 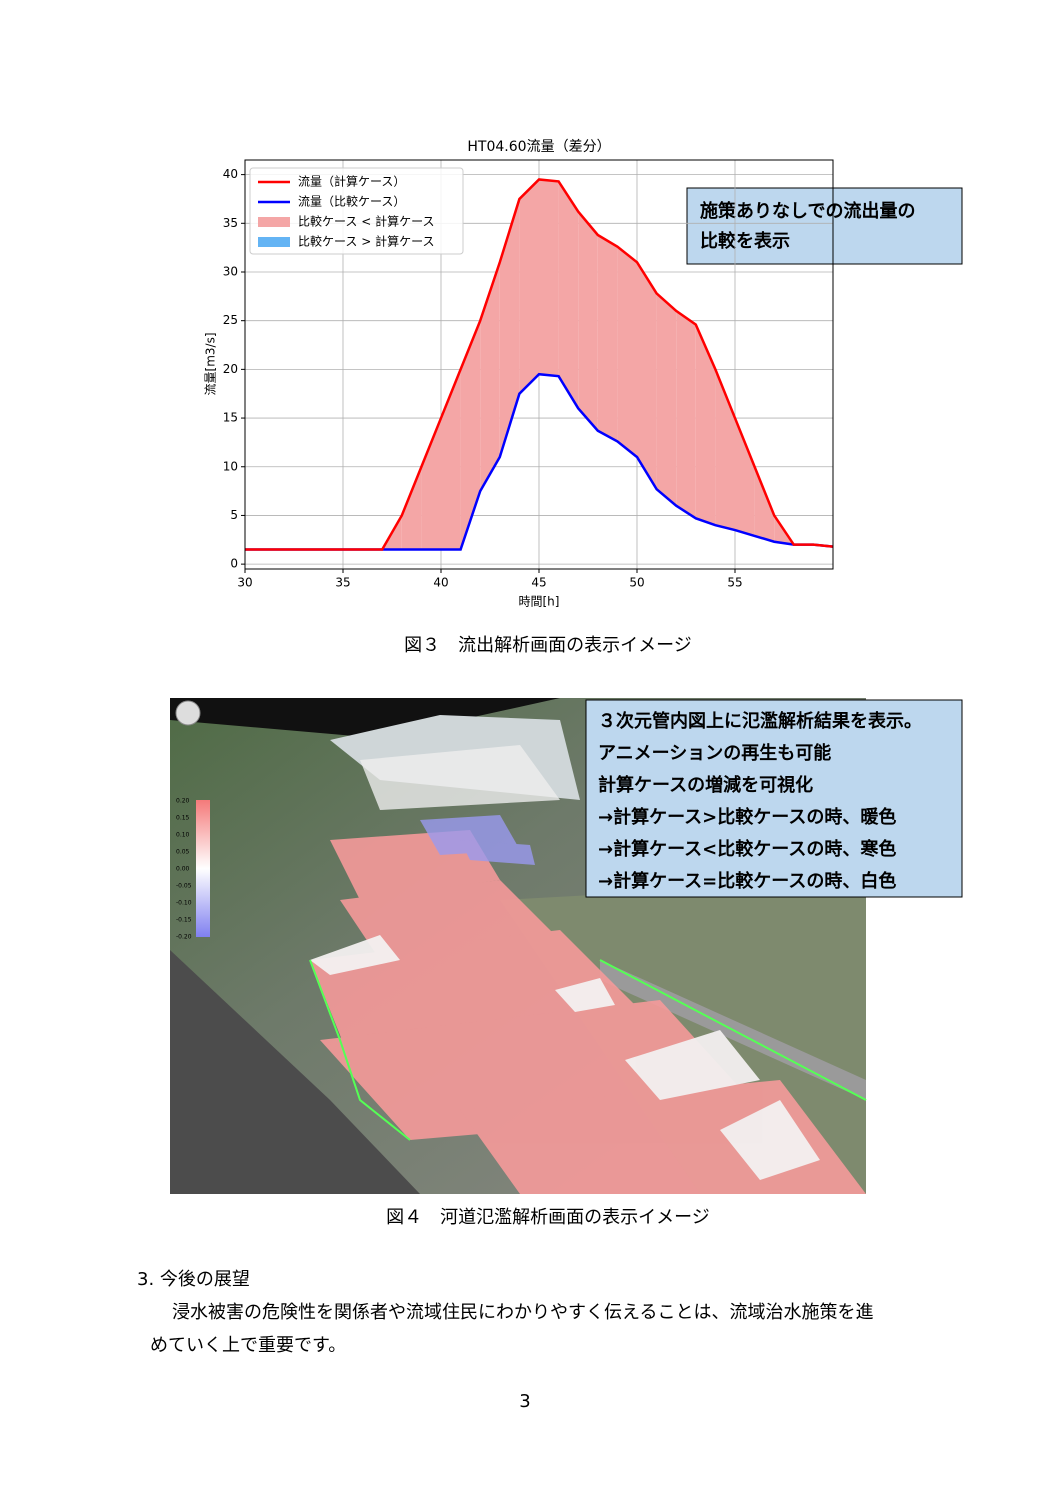 I want to click on callout-text: ３次元管内図上に氾濫解析結果を表示。, so click(x=760, y=721).